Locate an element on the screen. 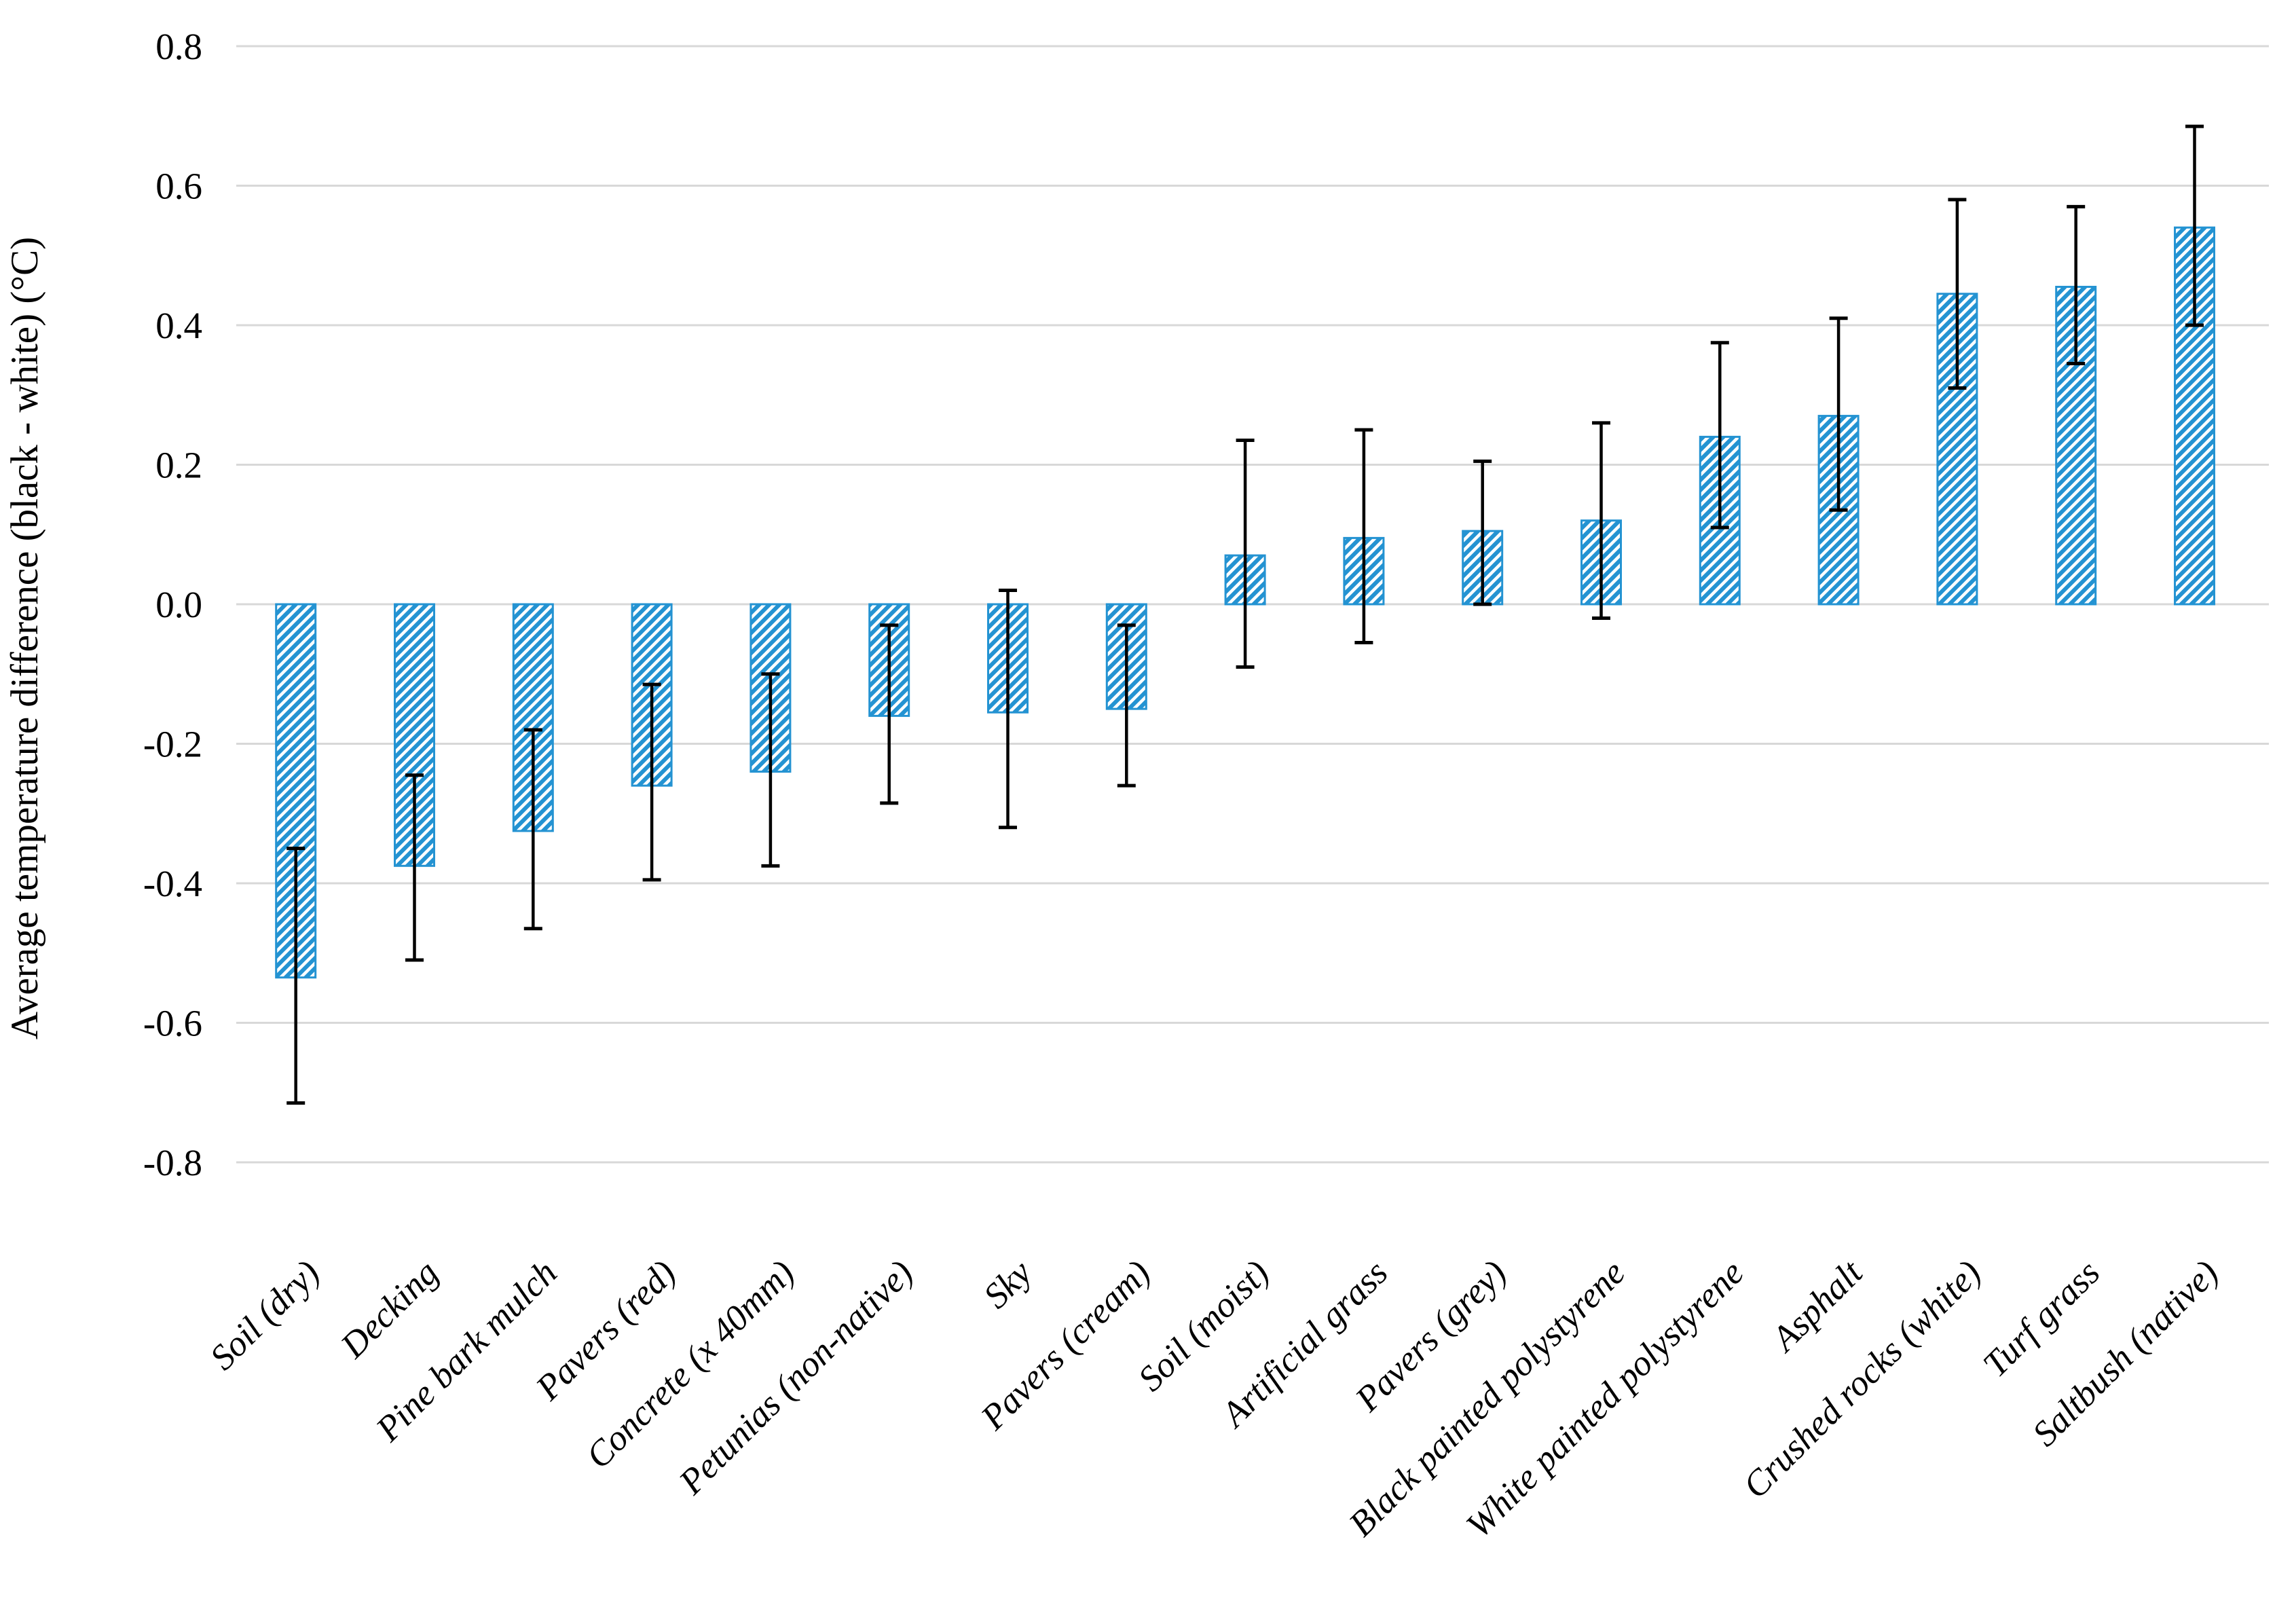 The width and height of the screenshot is (2275, 1624). y-axis-tick-label: 0.0 is located at coordinates (178, 604).